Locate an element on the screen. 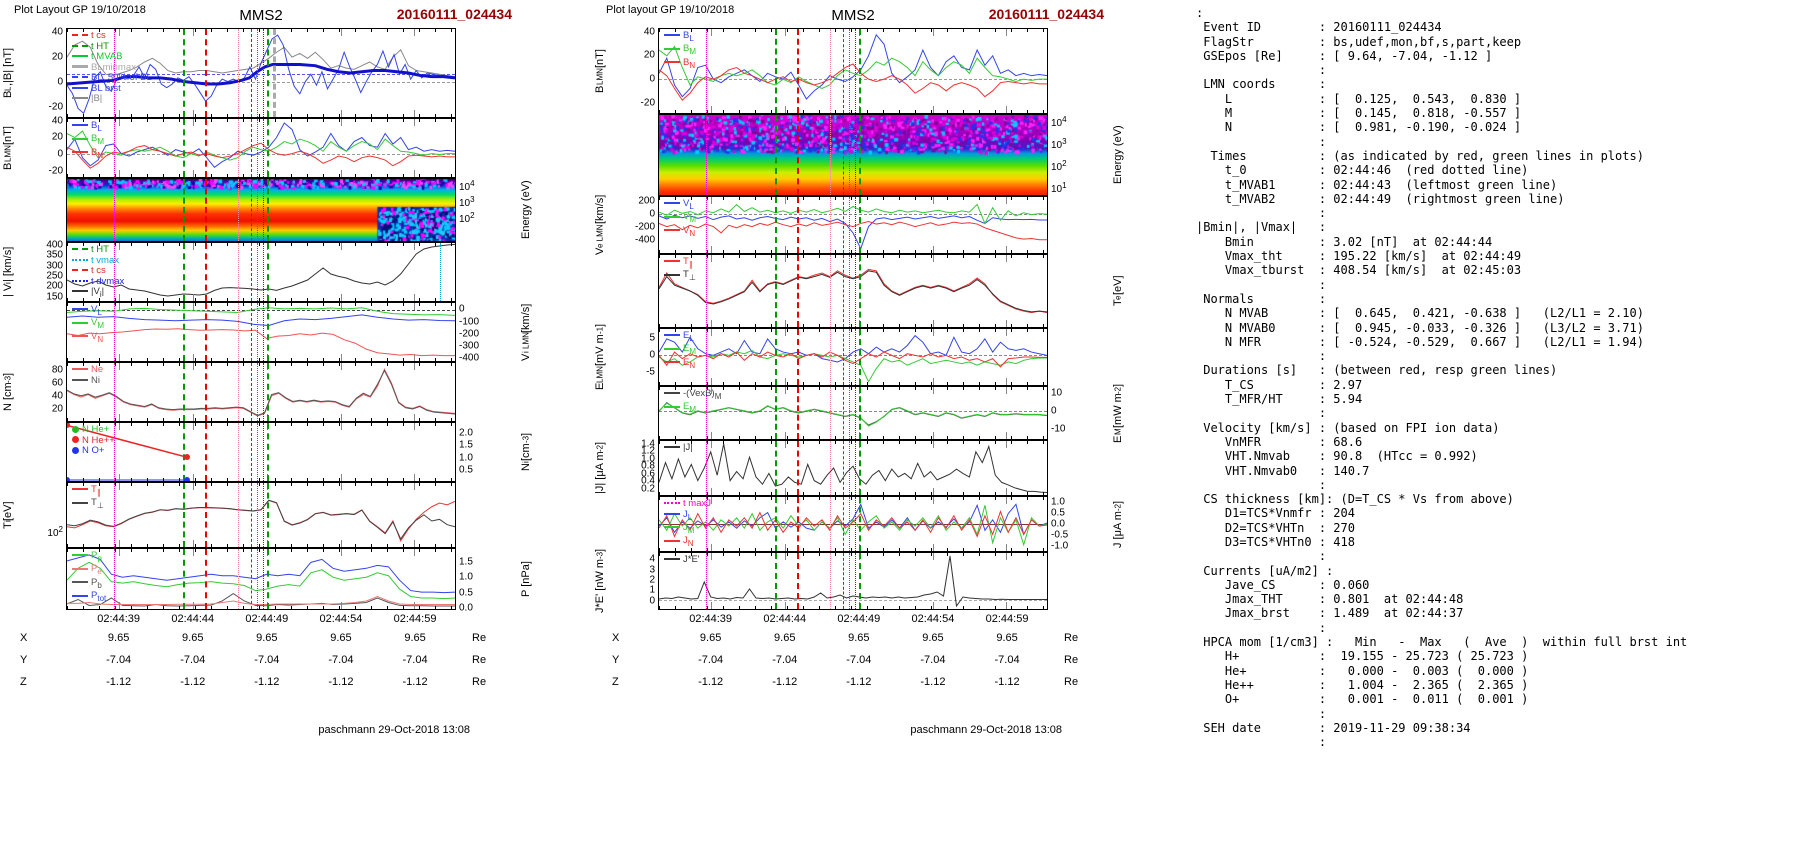  legend-label: Ni is located at coordinates (95, 380).